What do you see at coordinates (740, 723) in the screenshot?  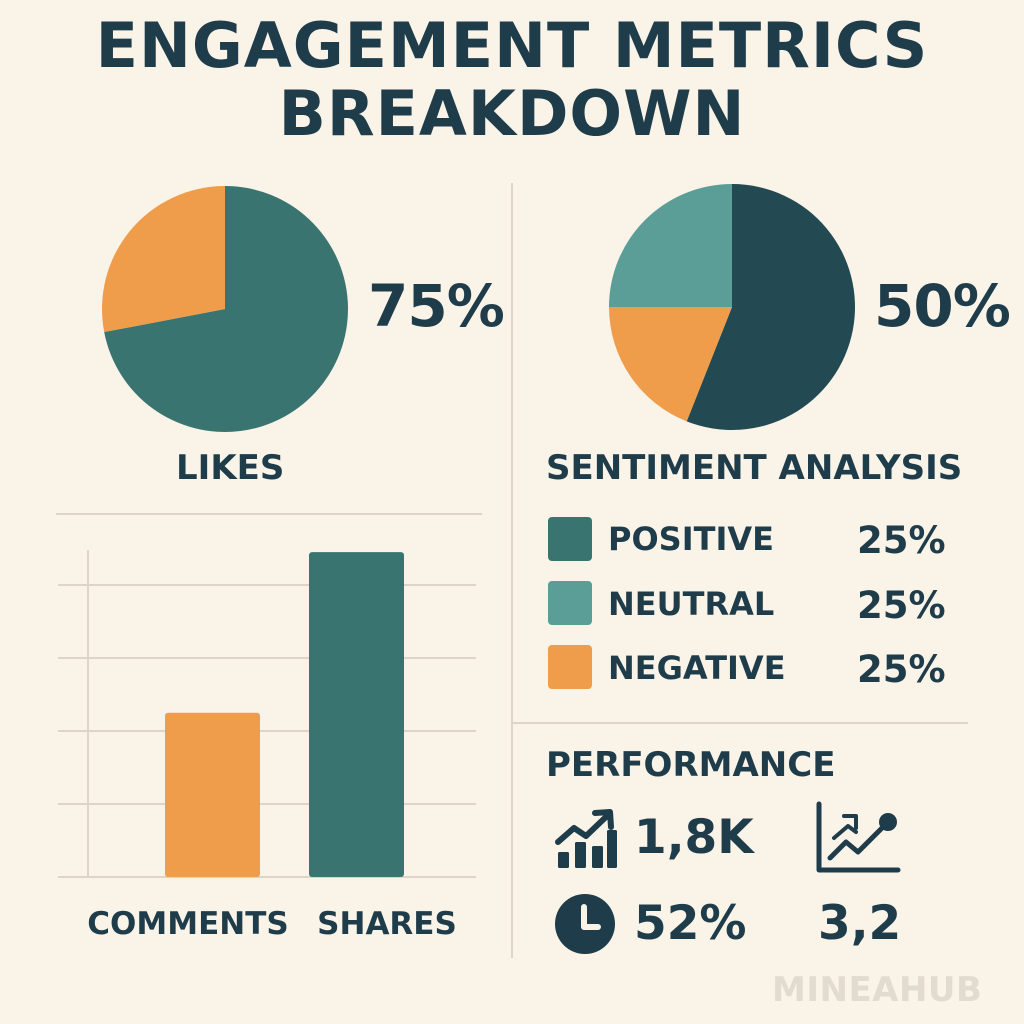 I see `horizontal-divider` at bounding box center [740, 723].